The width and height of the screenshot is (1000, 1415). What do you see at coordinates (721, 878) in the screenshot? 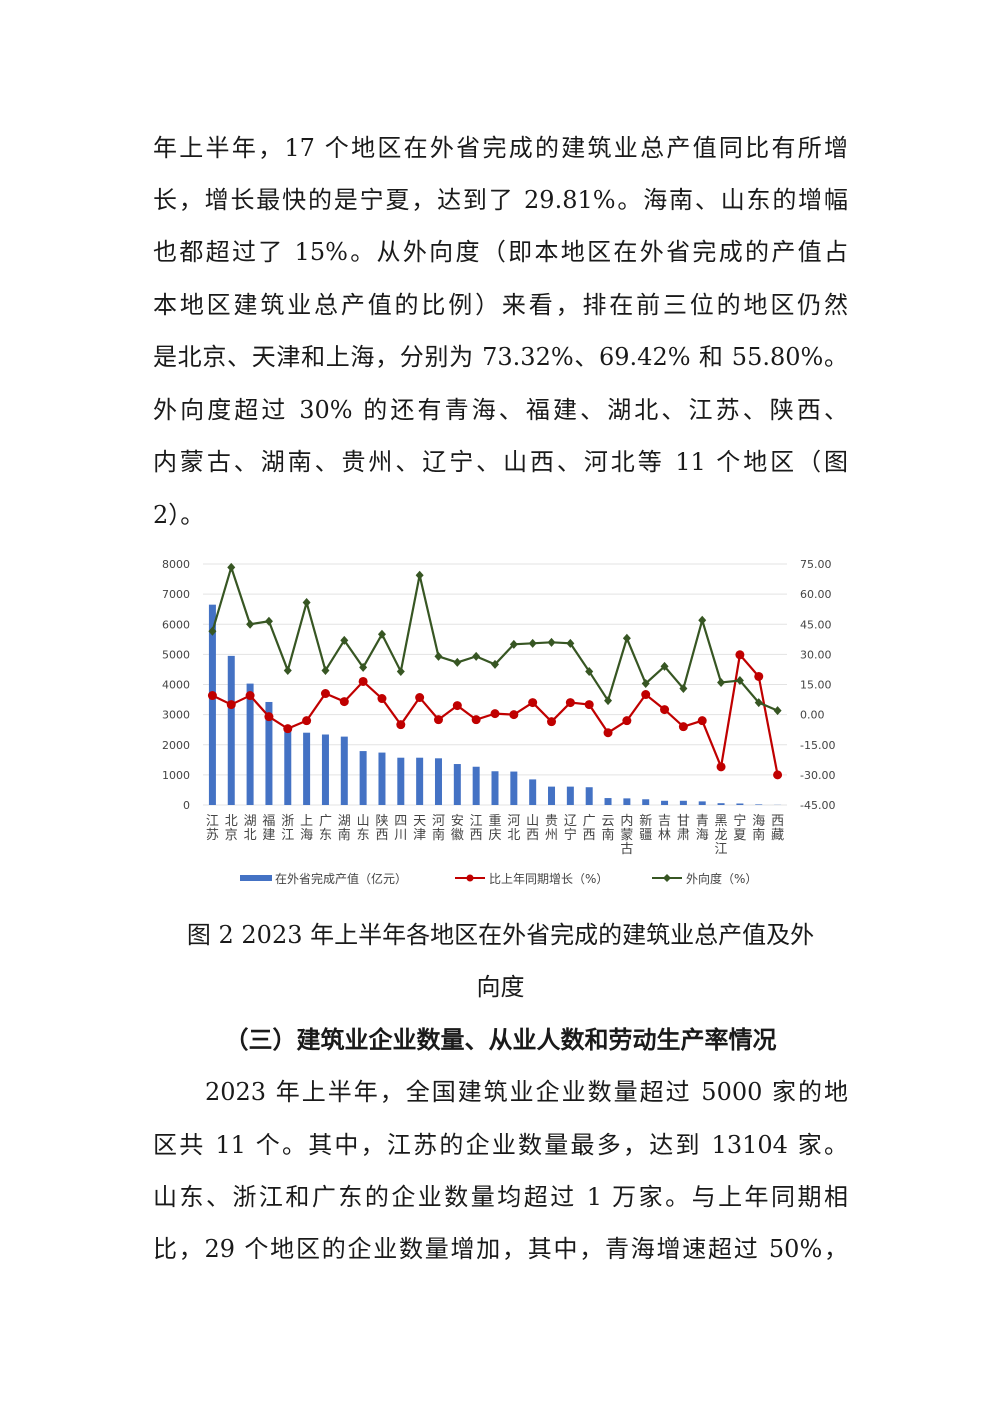
I see `legend-label-outward: 外向度（%）` at bounding box center [721, 878].